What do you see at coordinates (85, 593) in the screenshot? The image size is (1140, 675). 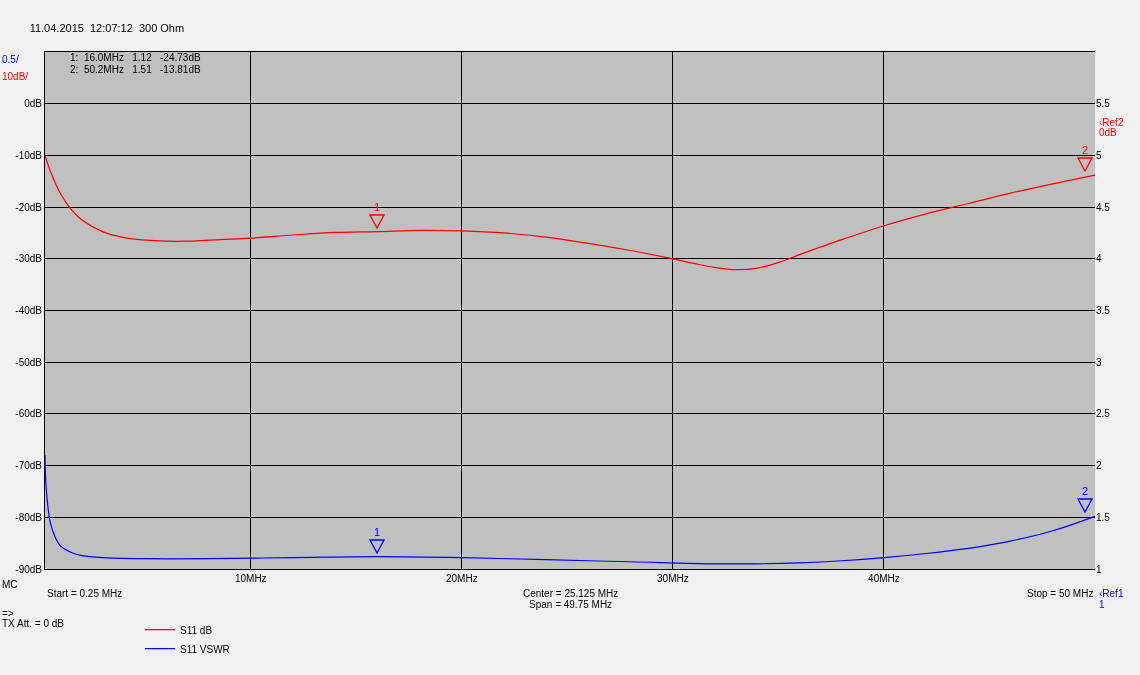 I see `text: Start = 0.25 MHz` at bounding box center [85, 593].